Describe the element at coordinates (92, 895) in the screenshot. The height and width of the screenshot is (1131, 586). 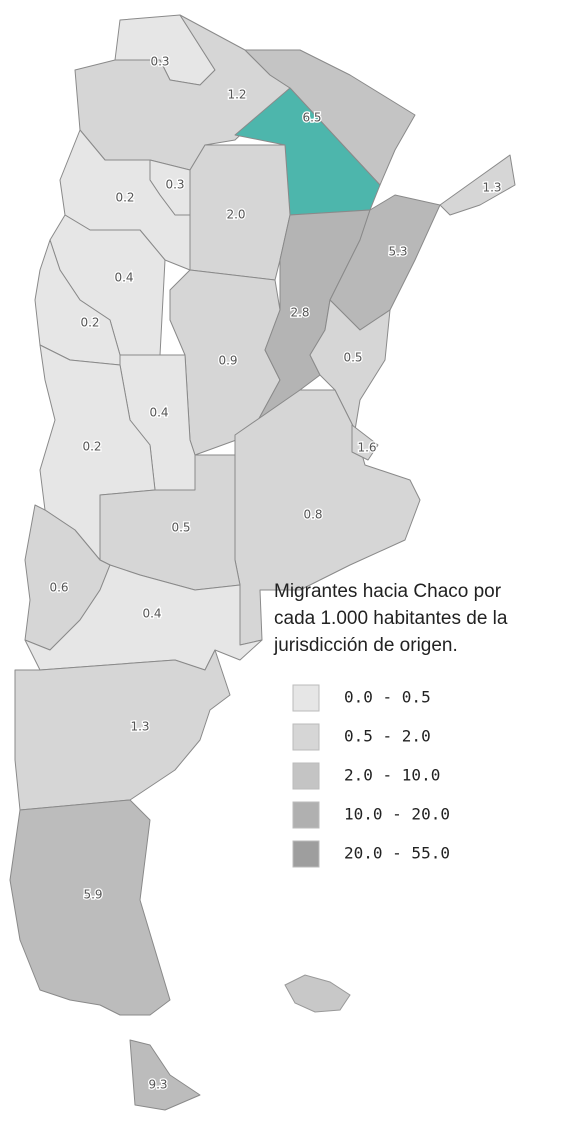
I see `region-label: 5.9` at that location.